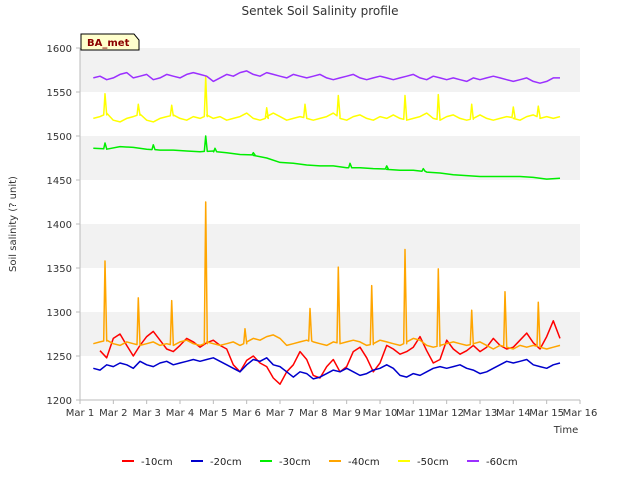 The width and height of the screenshot is (640, 480). What do you see at coordinates (59, 269) in the screenshot?
I see `y-tick-label: 1350` at bounding box center [59, 269].